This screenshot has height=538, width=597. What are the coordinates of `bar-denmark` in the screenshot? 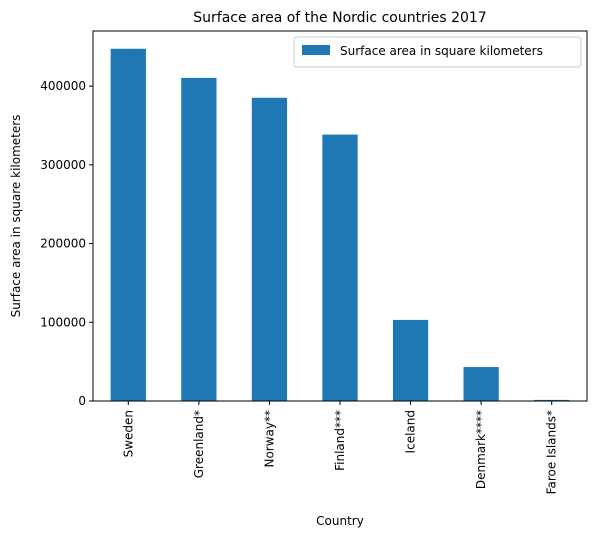 It's located at (481, 384).